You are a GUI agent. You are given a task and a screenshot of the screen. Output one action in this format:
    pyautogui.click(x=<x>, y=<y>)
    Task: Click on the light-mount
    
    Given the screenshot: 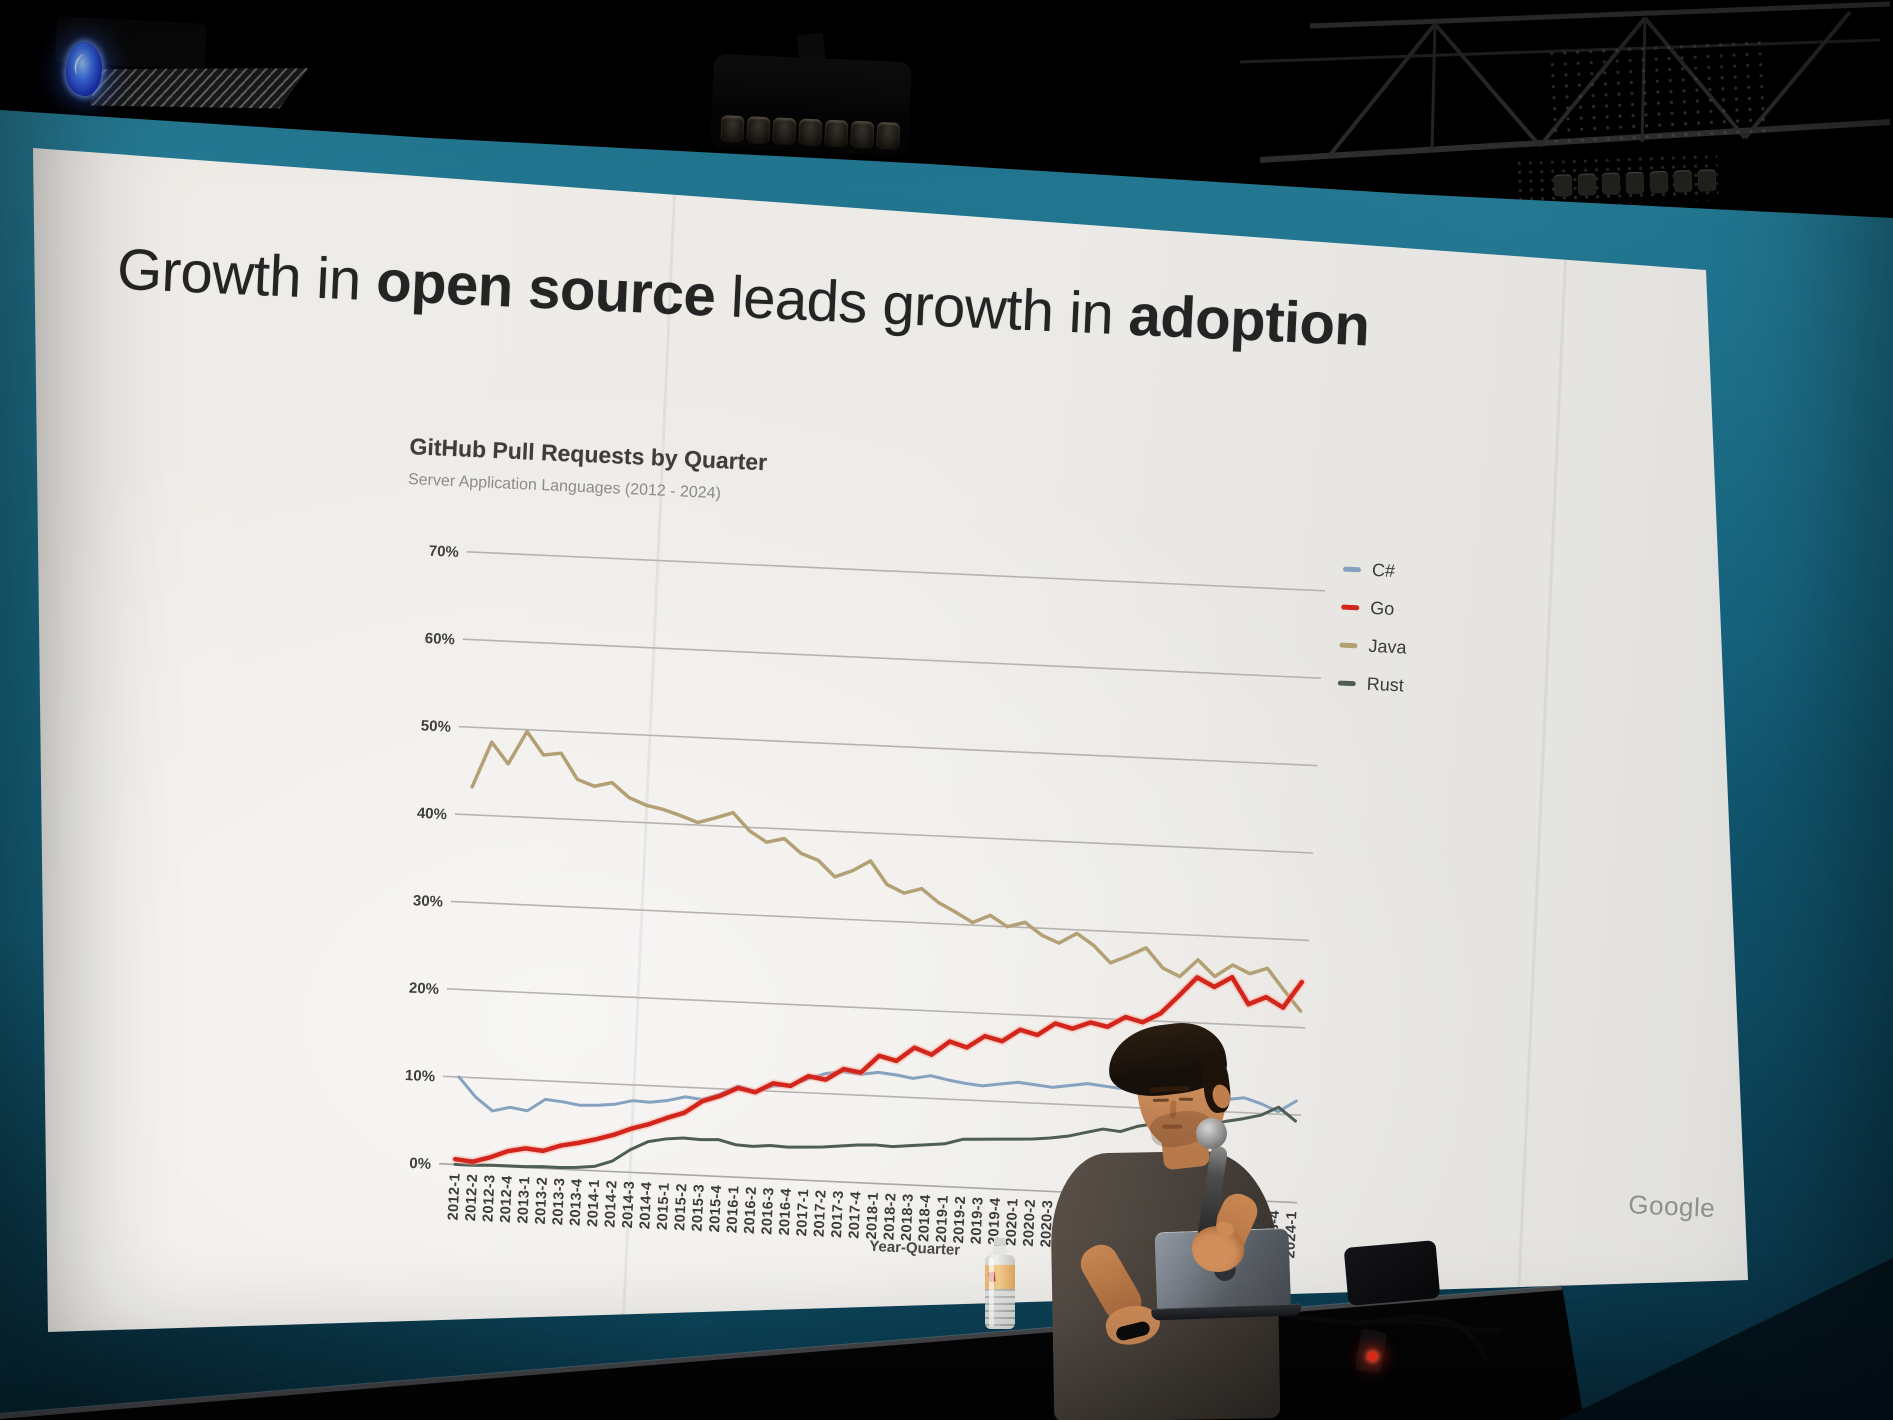 What is the action you would take?
    pyautogui.click(x=811, y=49)
    